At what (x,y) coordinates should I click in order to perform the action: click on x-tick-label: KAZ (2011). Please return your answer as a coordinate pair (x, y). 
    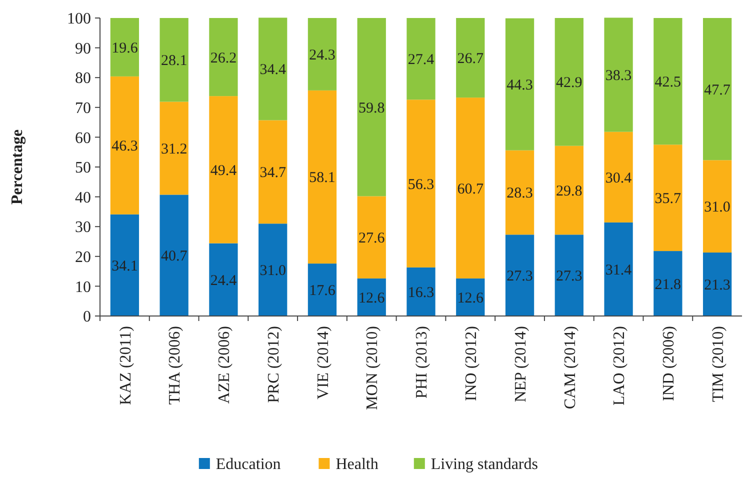
    Looking at the image, I should click on (125, 365).